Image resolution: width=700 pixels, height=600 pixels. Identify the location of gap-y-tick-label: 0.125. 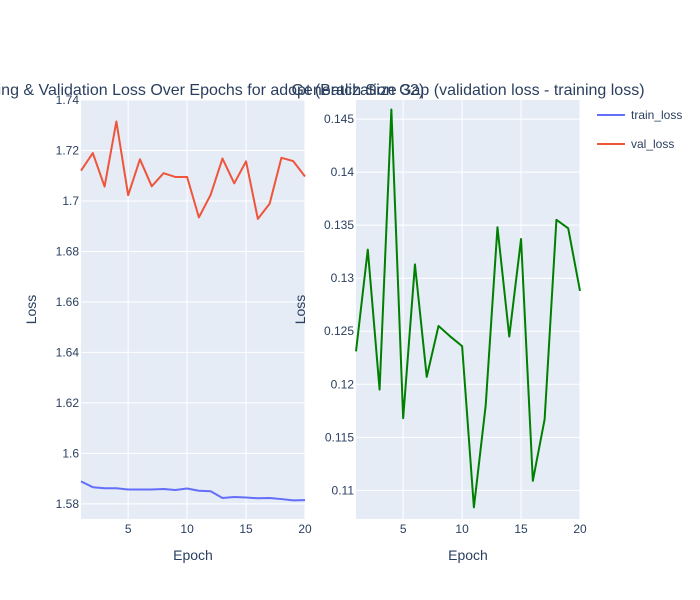
(339, 331).